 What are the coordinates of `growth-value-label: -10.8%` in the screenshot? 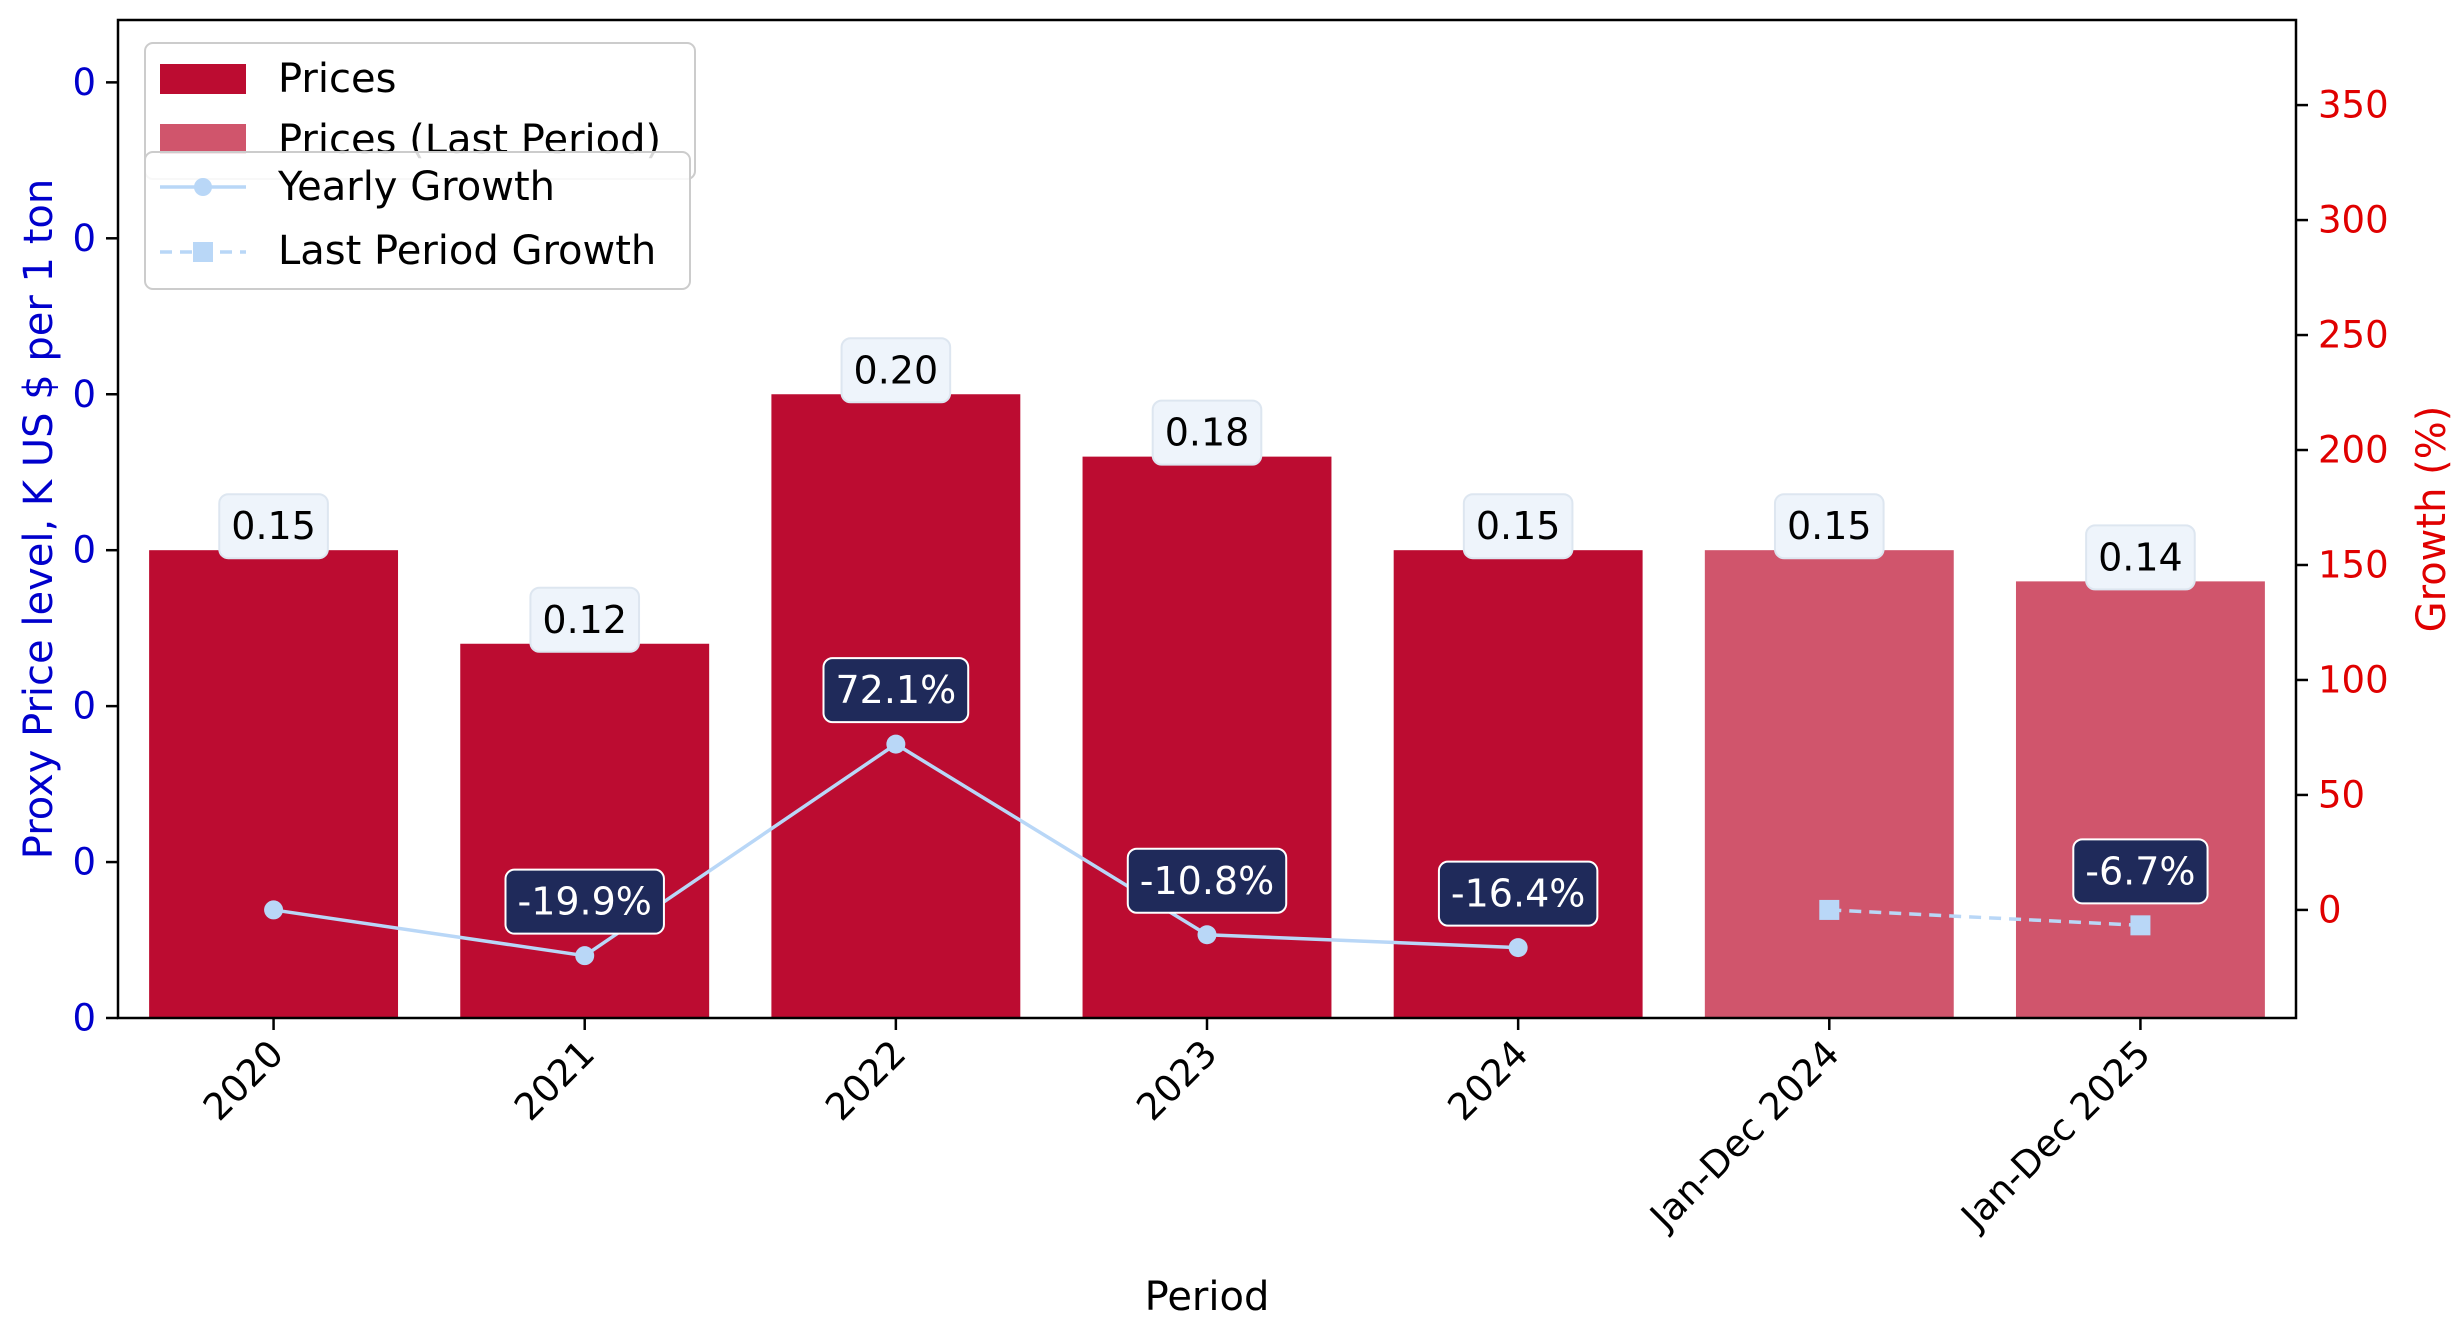 It's located at (1207, 880).